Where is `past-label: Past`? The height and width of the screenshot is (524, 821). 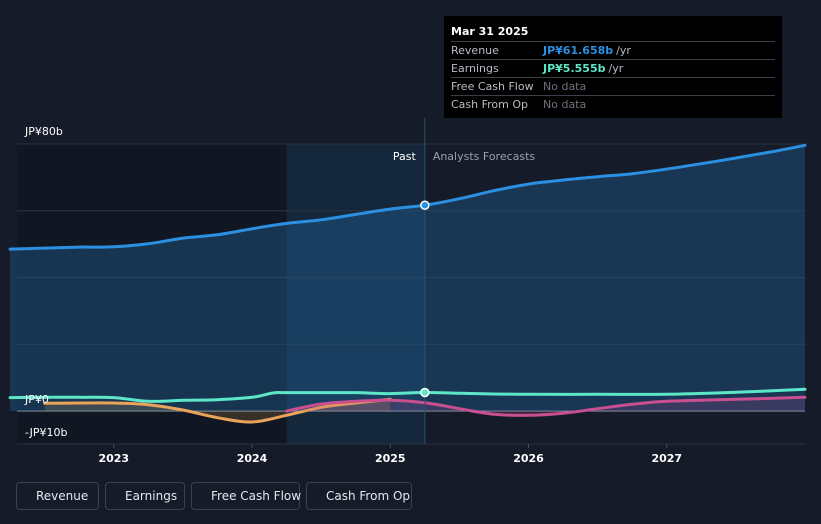 past-label: Past is located at coordinates (405, 156).